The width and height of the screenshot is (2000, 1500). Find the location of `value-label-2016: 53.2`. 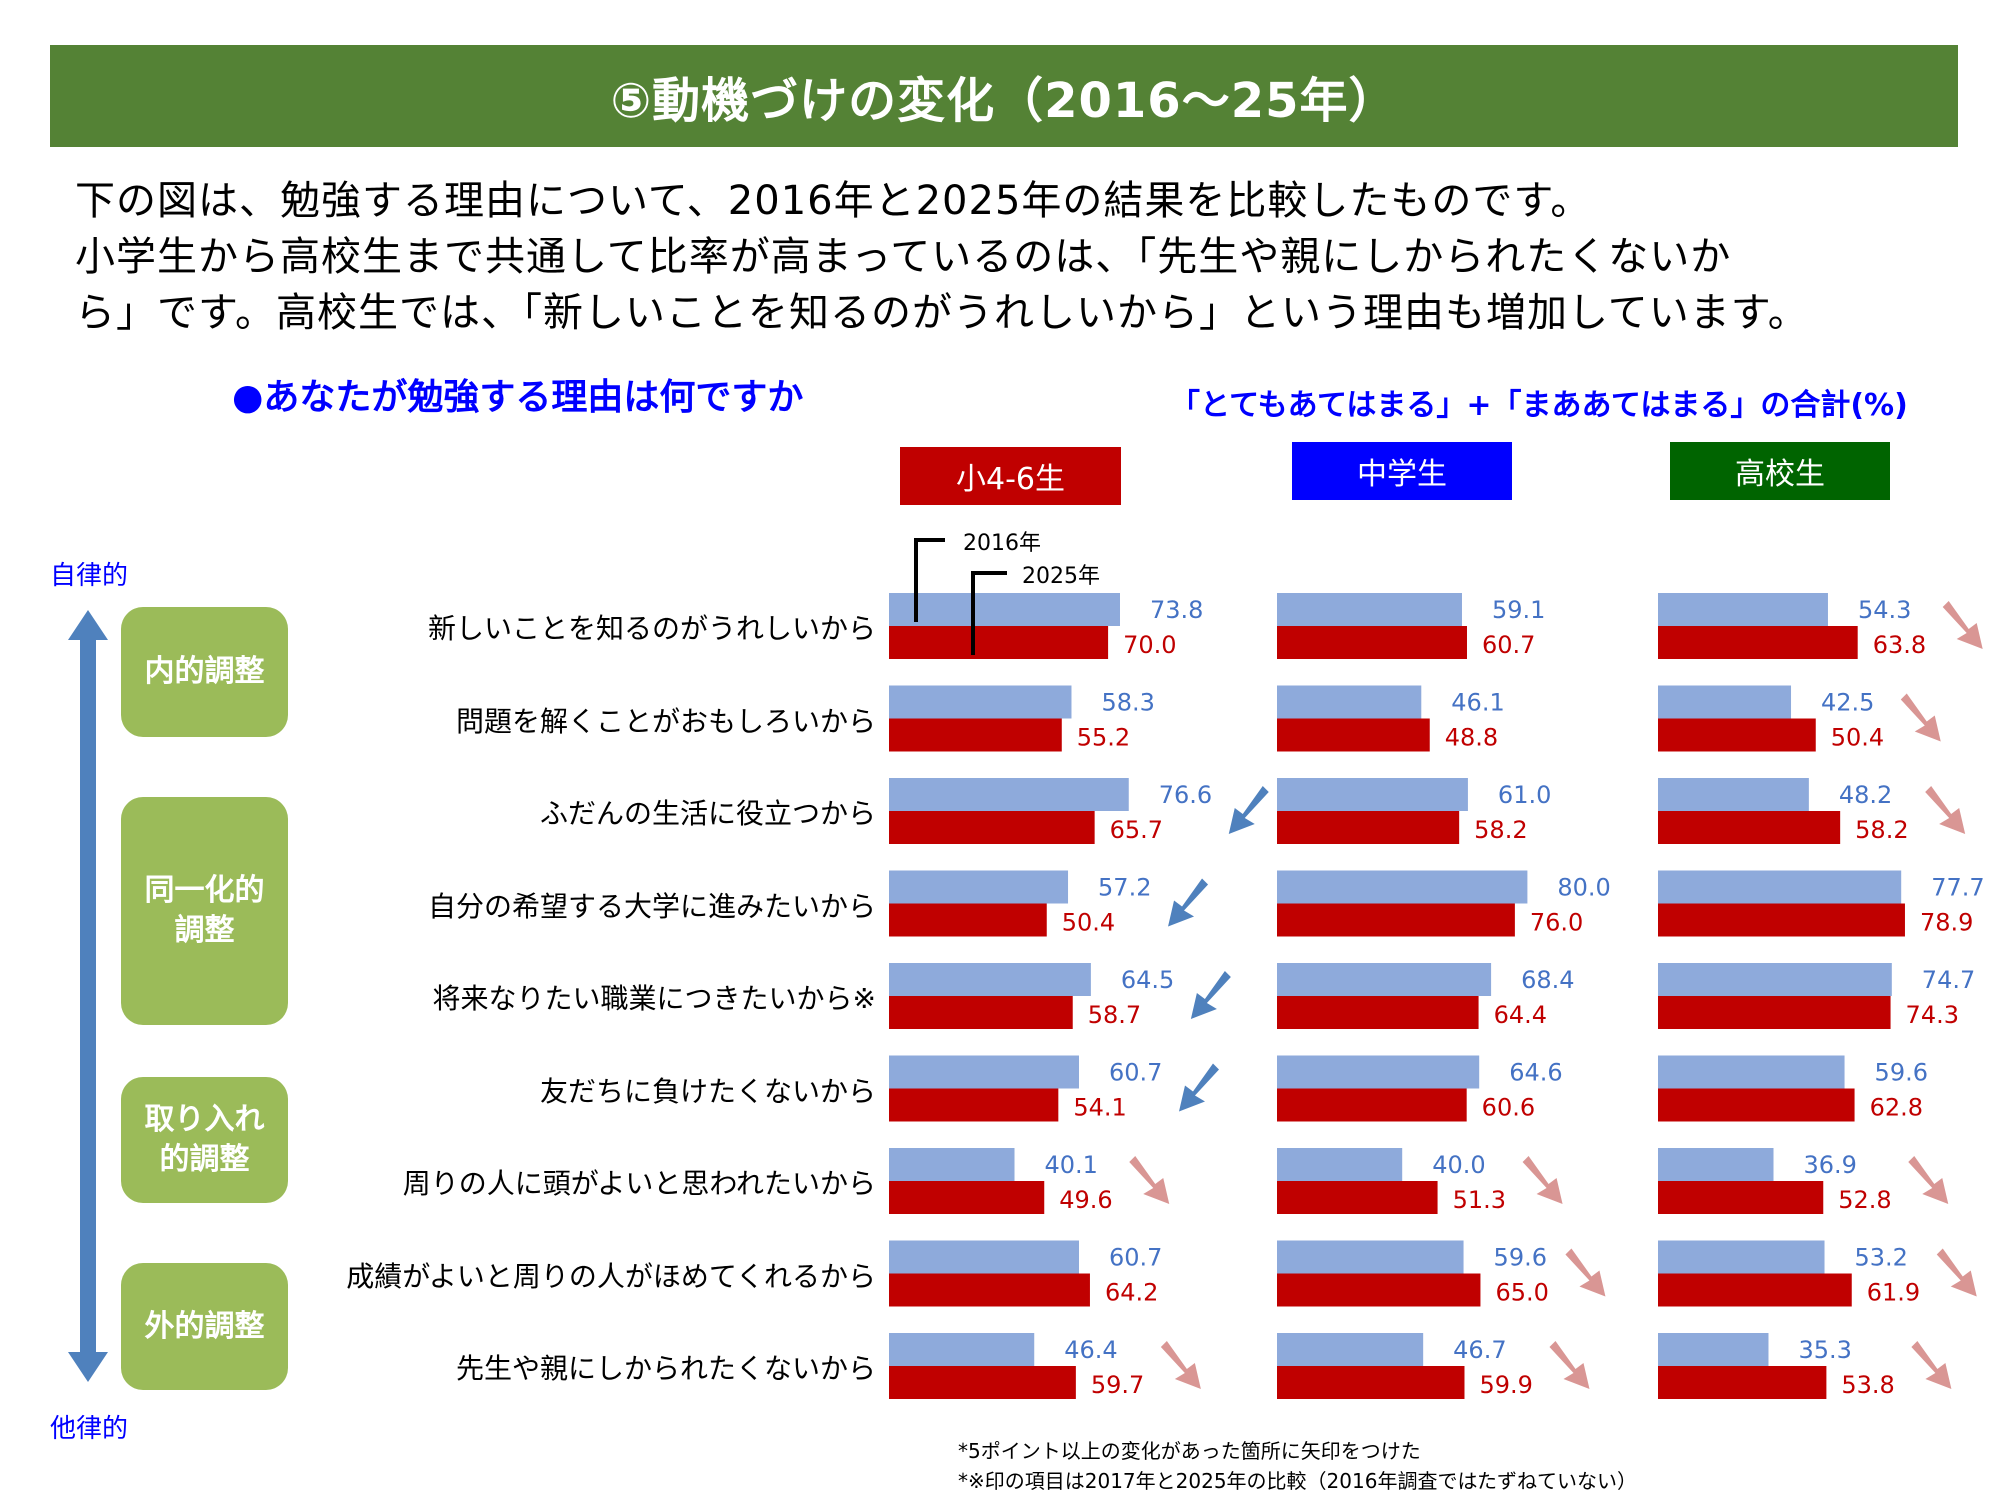

value-label-2016: 53.2 is located at coordinates (1881, 1258).